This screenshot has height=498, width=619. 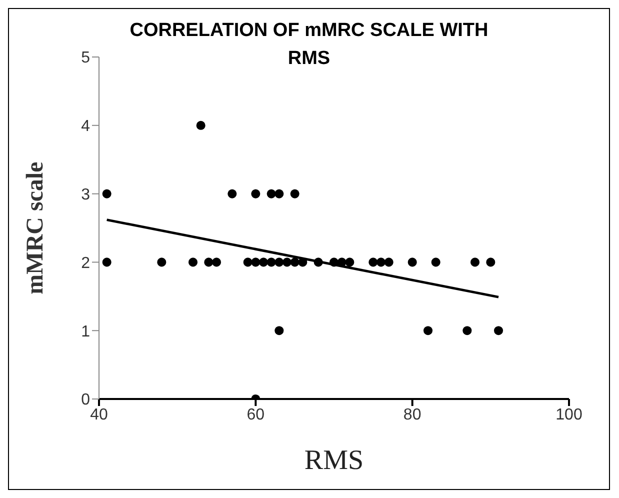 What do you see at coordinates (99, 415) in the screenshot?
I see `x-tick-label: 40` at bounding box center [99, 415].